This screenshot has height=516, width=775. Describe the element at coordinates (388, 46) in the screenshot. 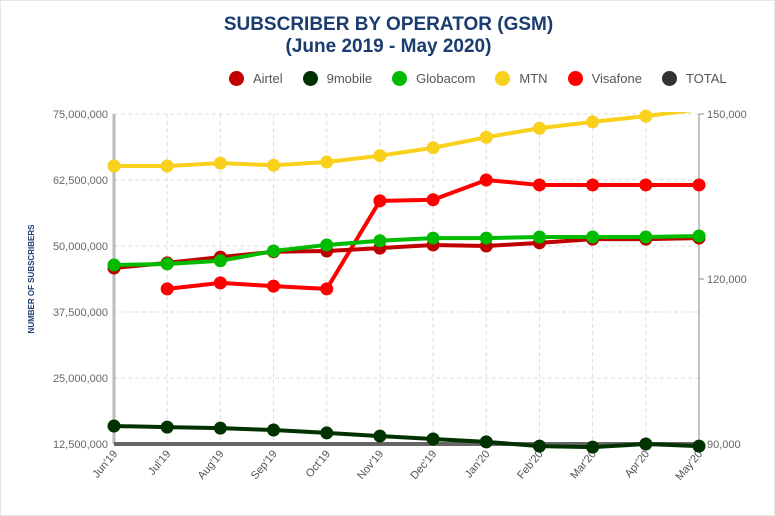

I see `chart-subtitle: (June 2019 - May 2020)` at that location.